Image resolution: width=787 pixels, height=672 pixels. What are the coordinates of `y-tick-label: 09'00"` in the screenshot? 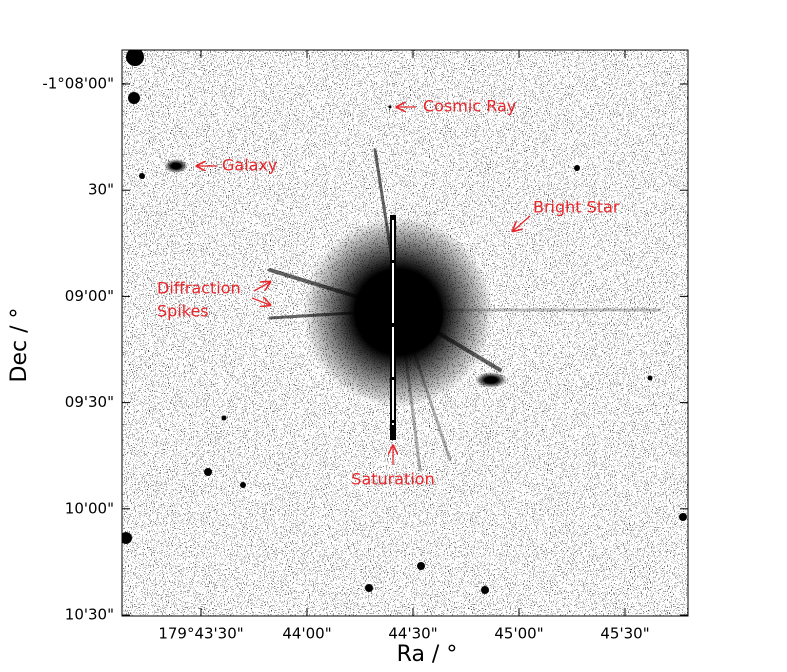 It's located at (89, 296).